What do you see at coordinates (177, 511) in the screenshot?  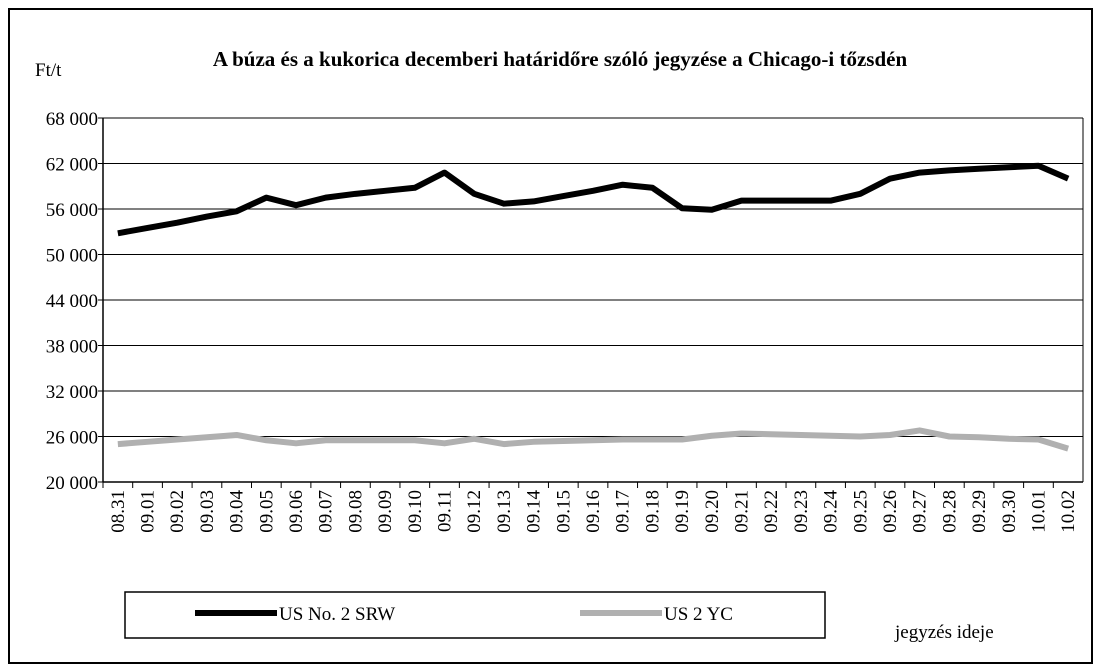 I see `x-tick-label: 09.02` at bounding box center [177, 511].